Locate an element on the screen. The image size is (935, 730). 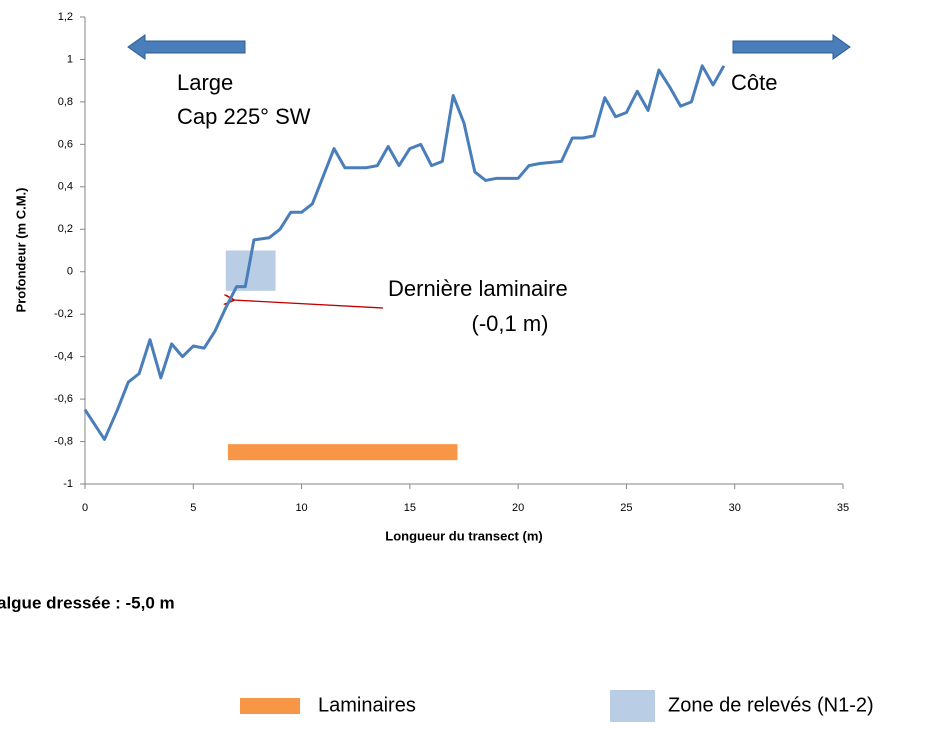
y-tick-label: 1,2 is located at coordinates (65, 17).